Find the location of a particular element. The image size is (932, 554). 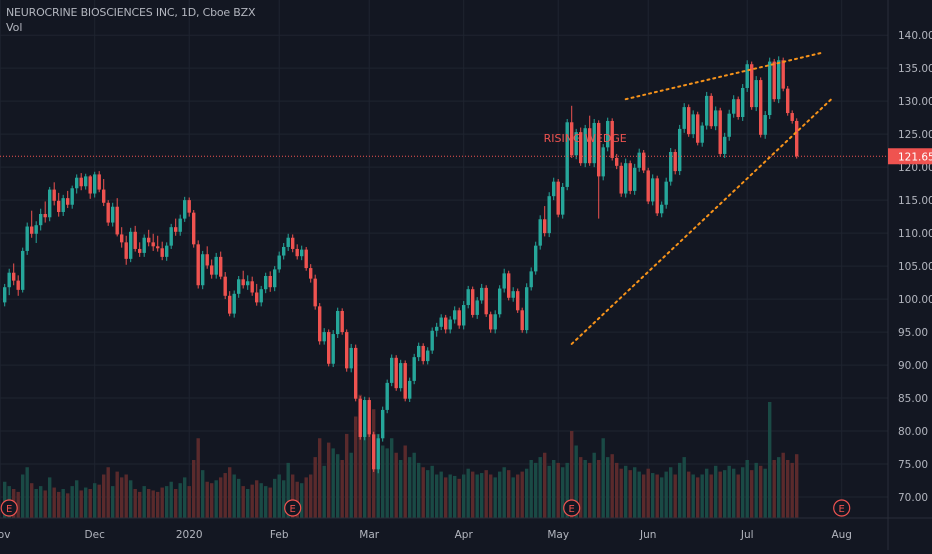

volume-indicator-label: Vol is located at coordinates (14, 27).